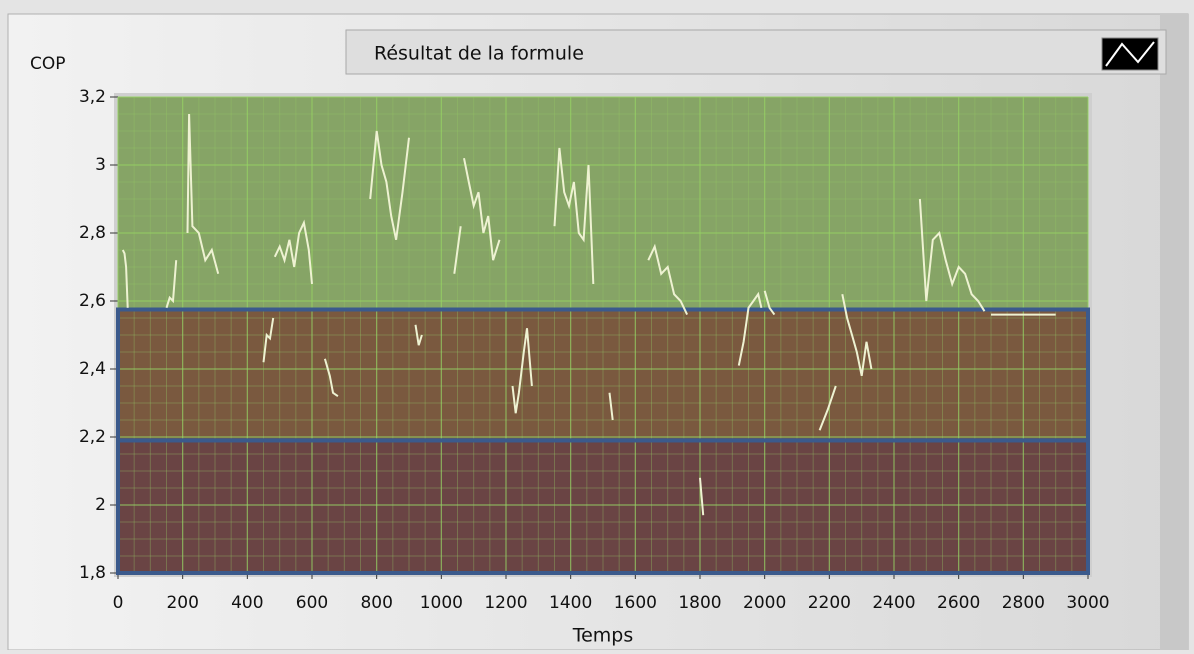 This screenshot has width=1194, height=654. I want to click on x-tick-label: 2000, so click(764, 603).